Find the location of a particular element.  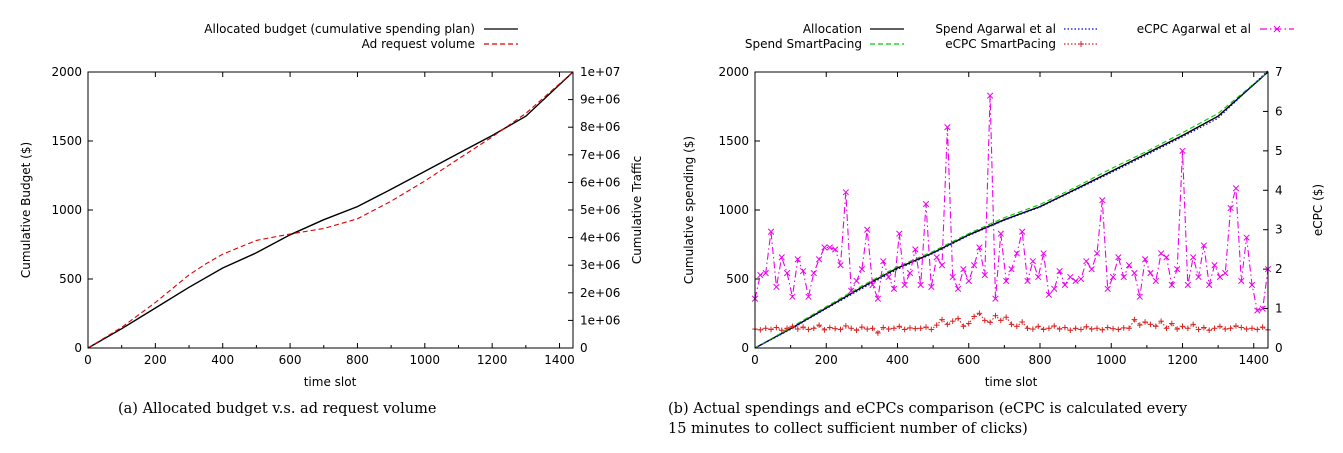

legend-marker is located at coordinates (1277, 29).